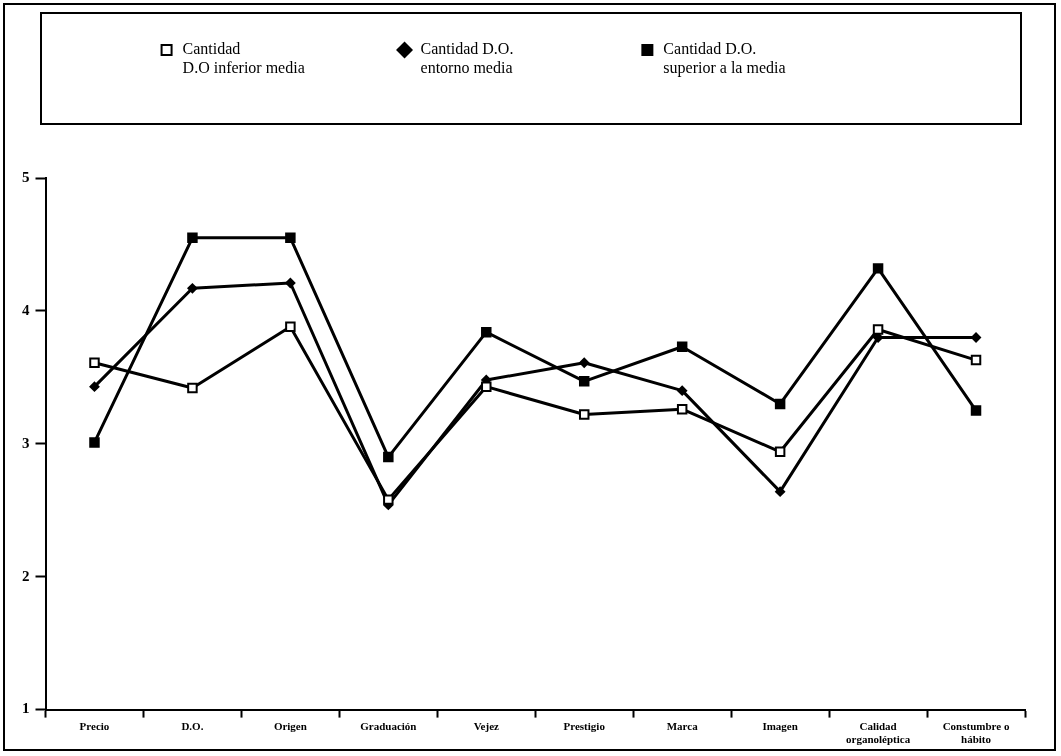 Image resolution: width=1061 pixels, height=756 pixels. I want to click on x-tick-label: Calidad organoléptica, so click(878, 733).